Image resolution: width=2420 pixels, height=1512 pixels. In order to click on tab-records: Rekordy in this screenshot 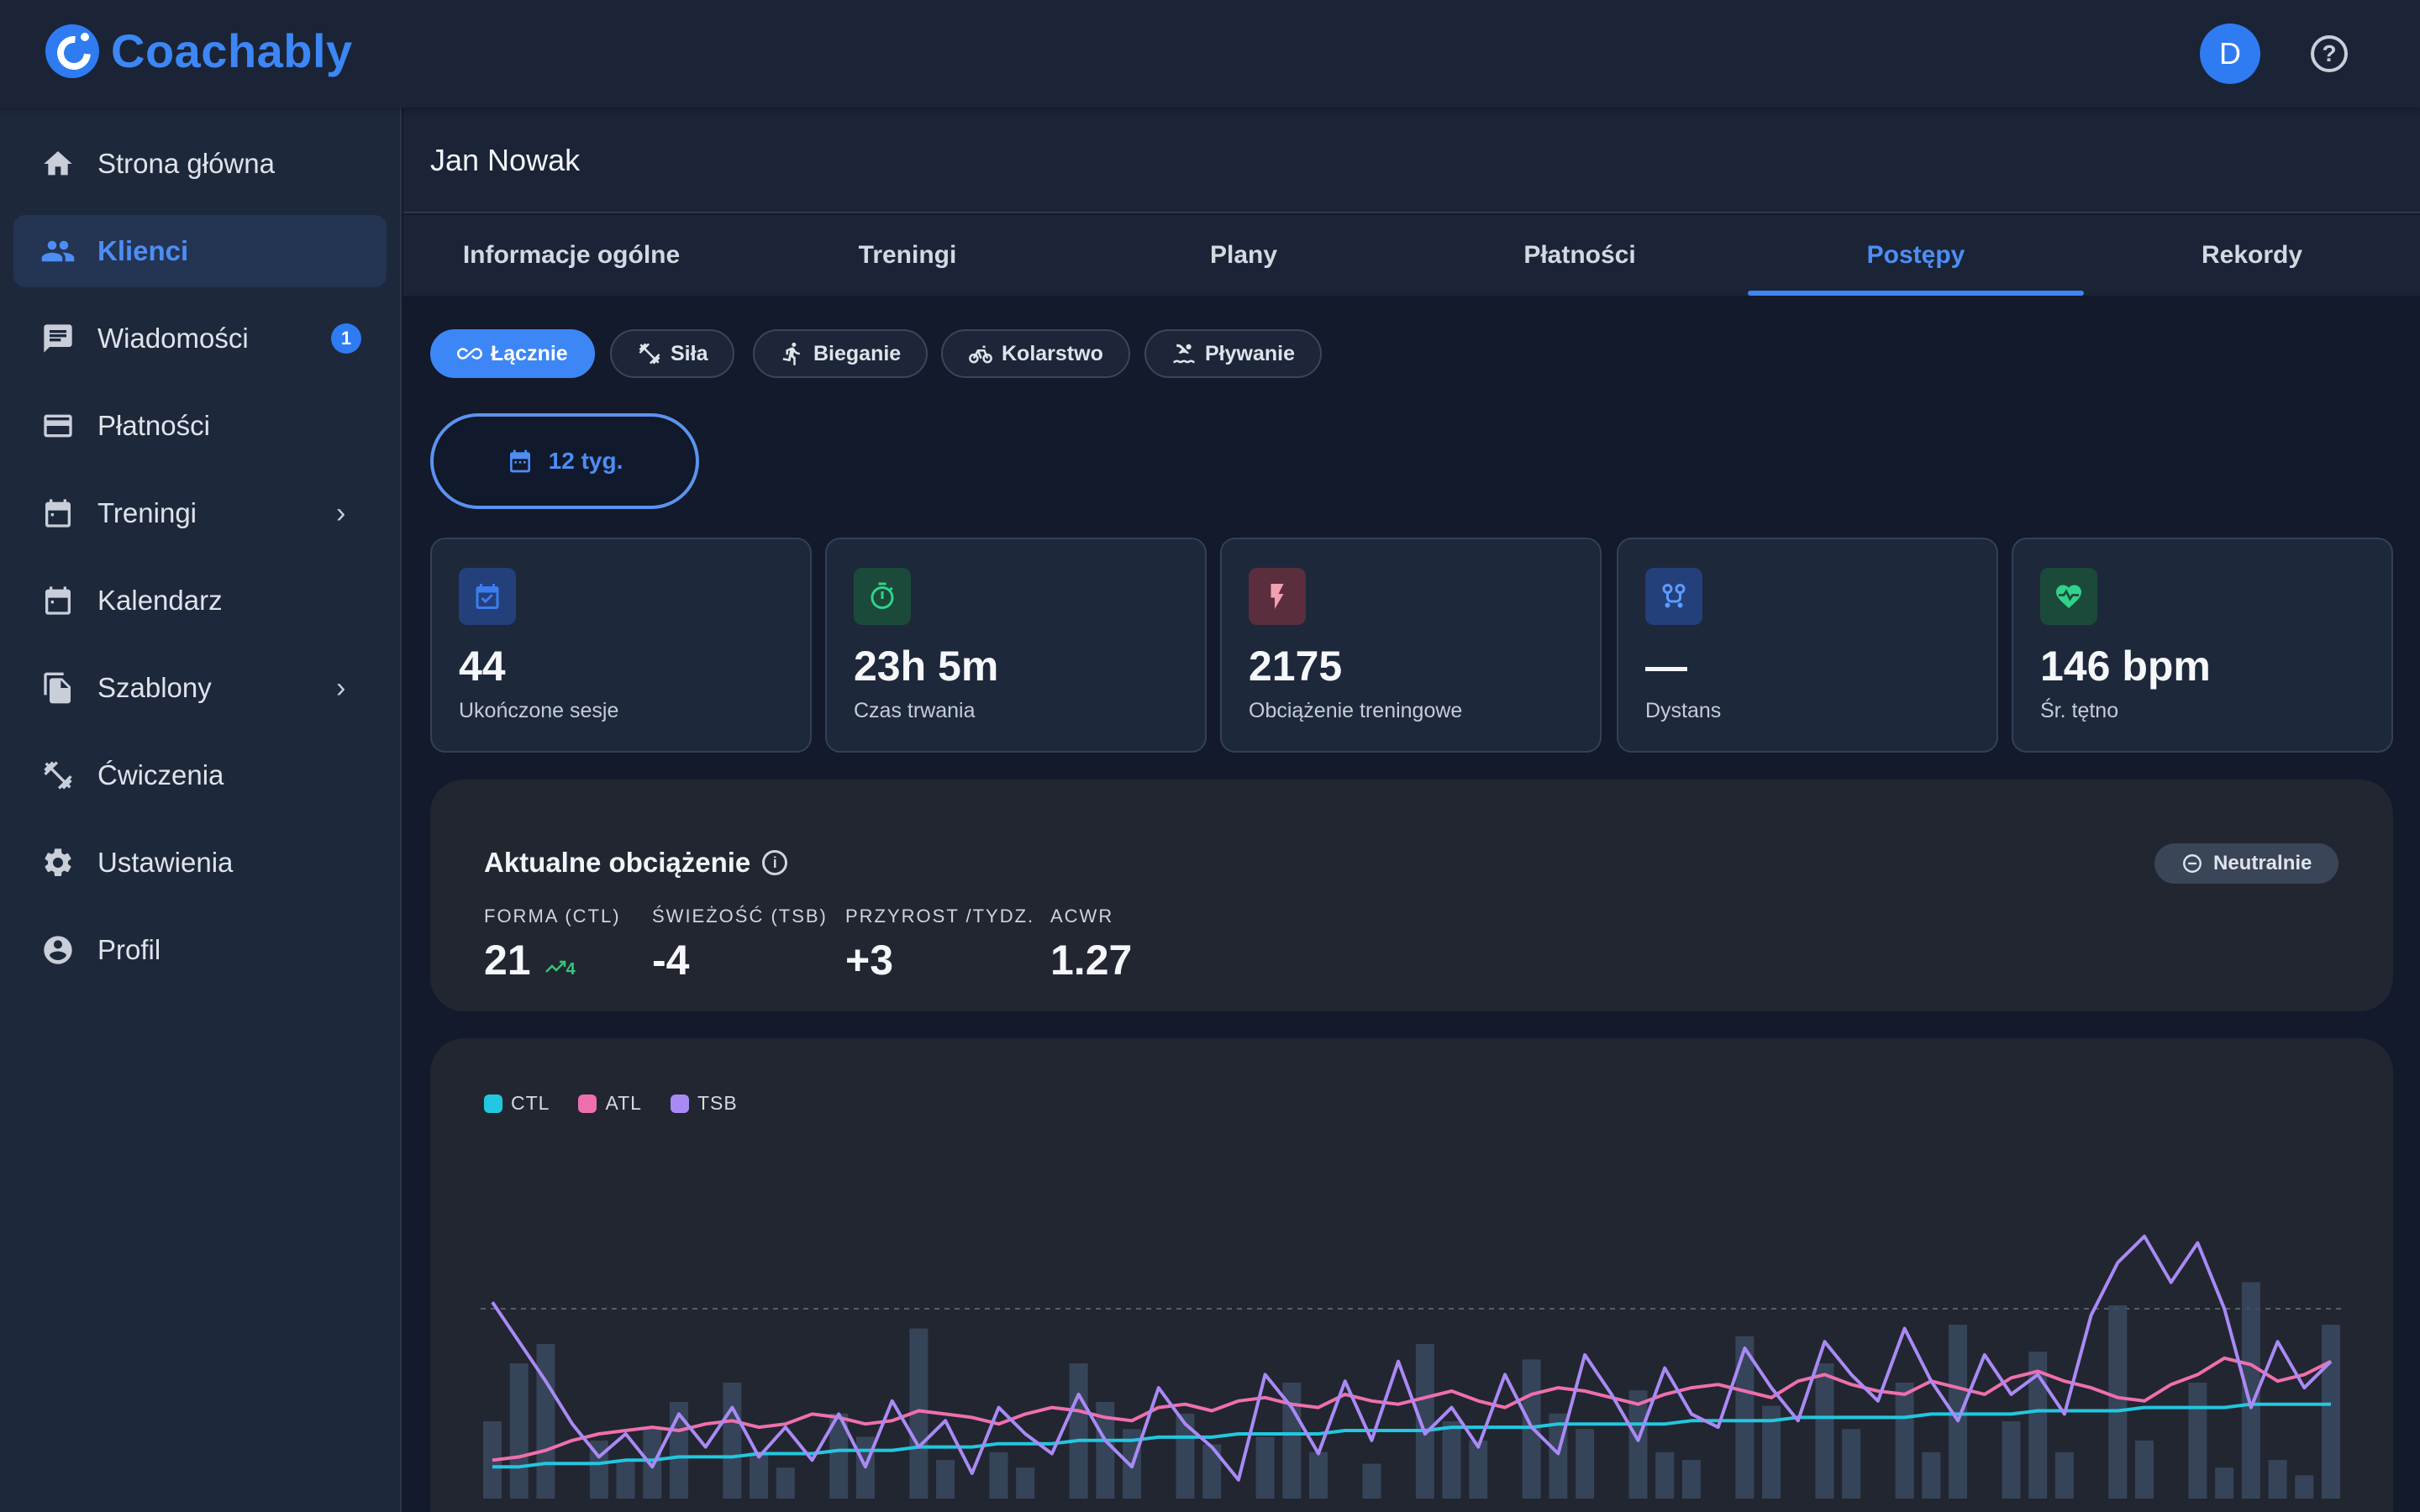, I will do `click(2252, 255)`.